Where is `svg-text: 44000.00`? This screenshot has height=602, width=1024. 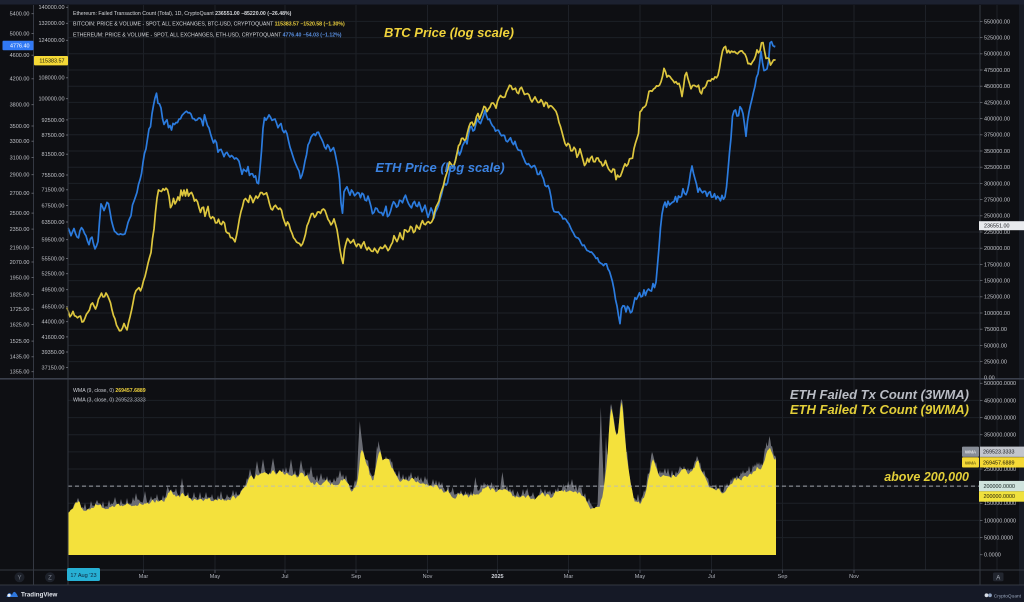 svg-text: 44000.00 is located at coordinates (53, 323).